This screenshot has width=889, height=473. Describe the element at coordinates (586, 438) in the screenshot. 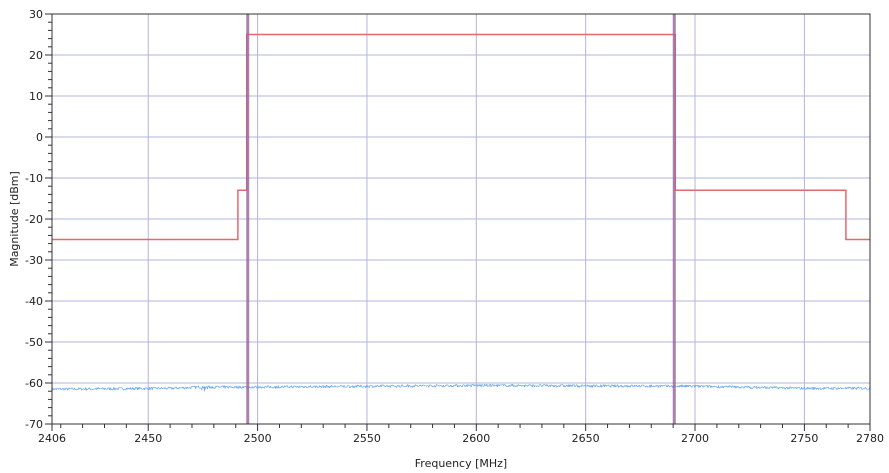

I see `x-tick-label: 2650` at that location.